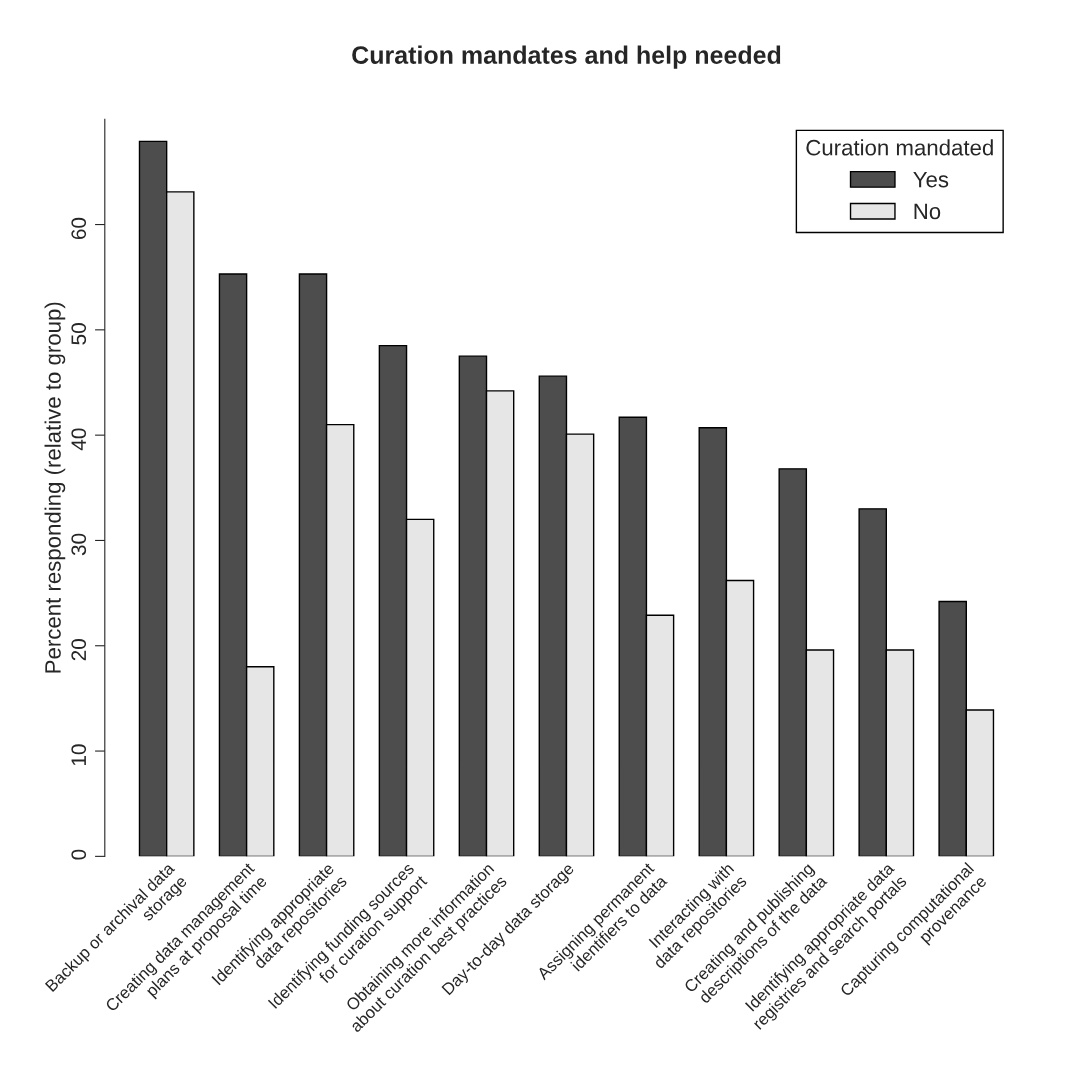  I want to click on y-axis-title: Percent responding (relative to group), so click(55, 487).